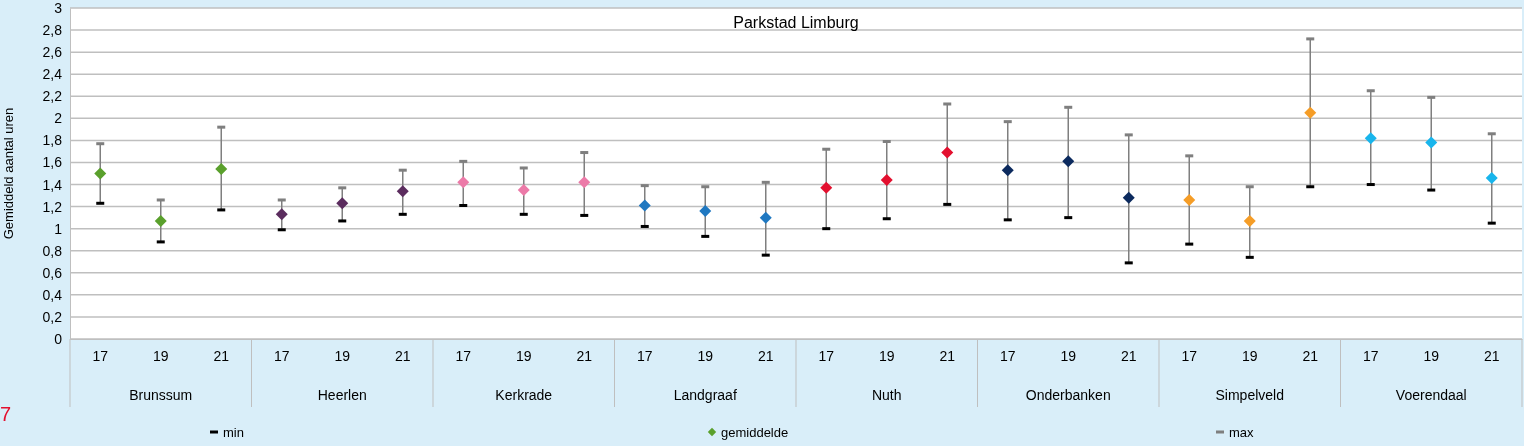 This screenshot has width=1524, height=446. I want to click on legend-label: gemiddelde, so click(755, 432).